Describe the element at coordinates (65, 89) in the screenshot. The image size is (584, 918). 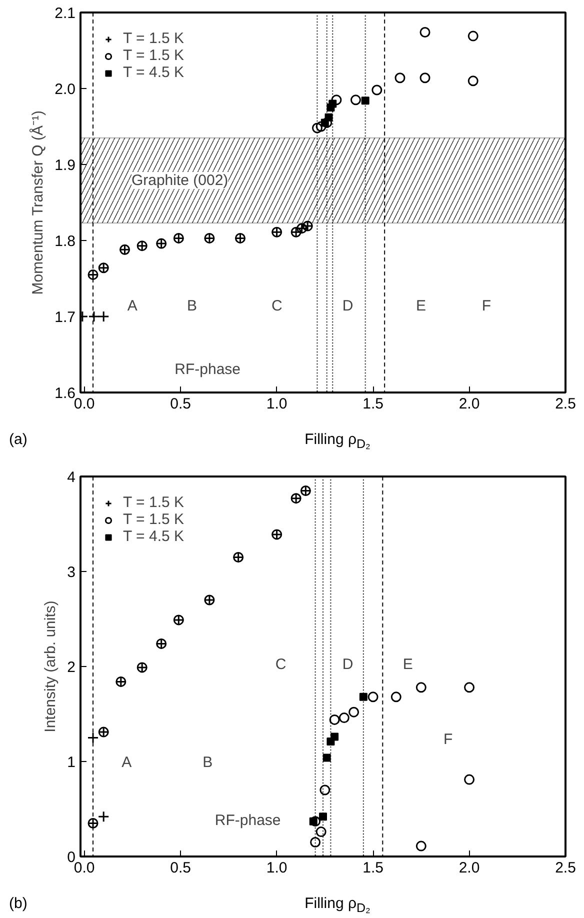
I see `y-tick-label: 2.0` at that location.